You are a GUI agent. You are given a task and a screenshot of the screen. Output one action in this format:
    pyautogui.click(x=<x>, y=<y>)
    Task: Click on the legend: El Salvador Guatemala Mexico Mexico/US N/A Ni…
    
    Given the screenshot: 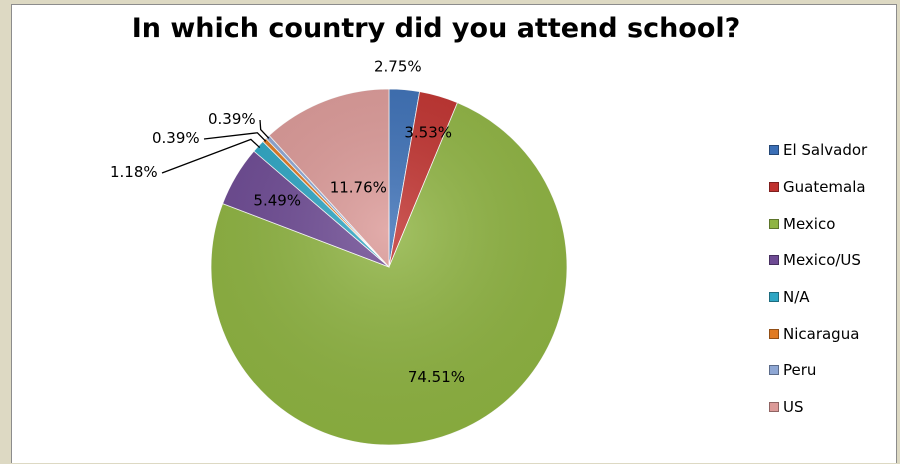 What is the action you would take?
    pyautogui.click(x=834, y=279)
    